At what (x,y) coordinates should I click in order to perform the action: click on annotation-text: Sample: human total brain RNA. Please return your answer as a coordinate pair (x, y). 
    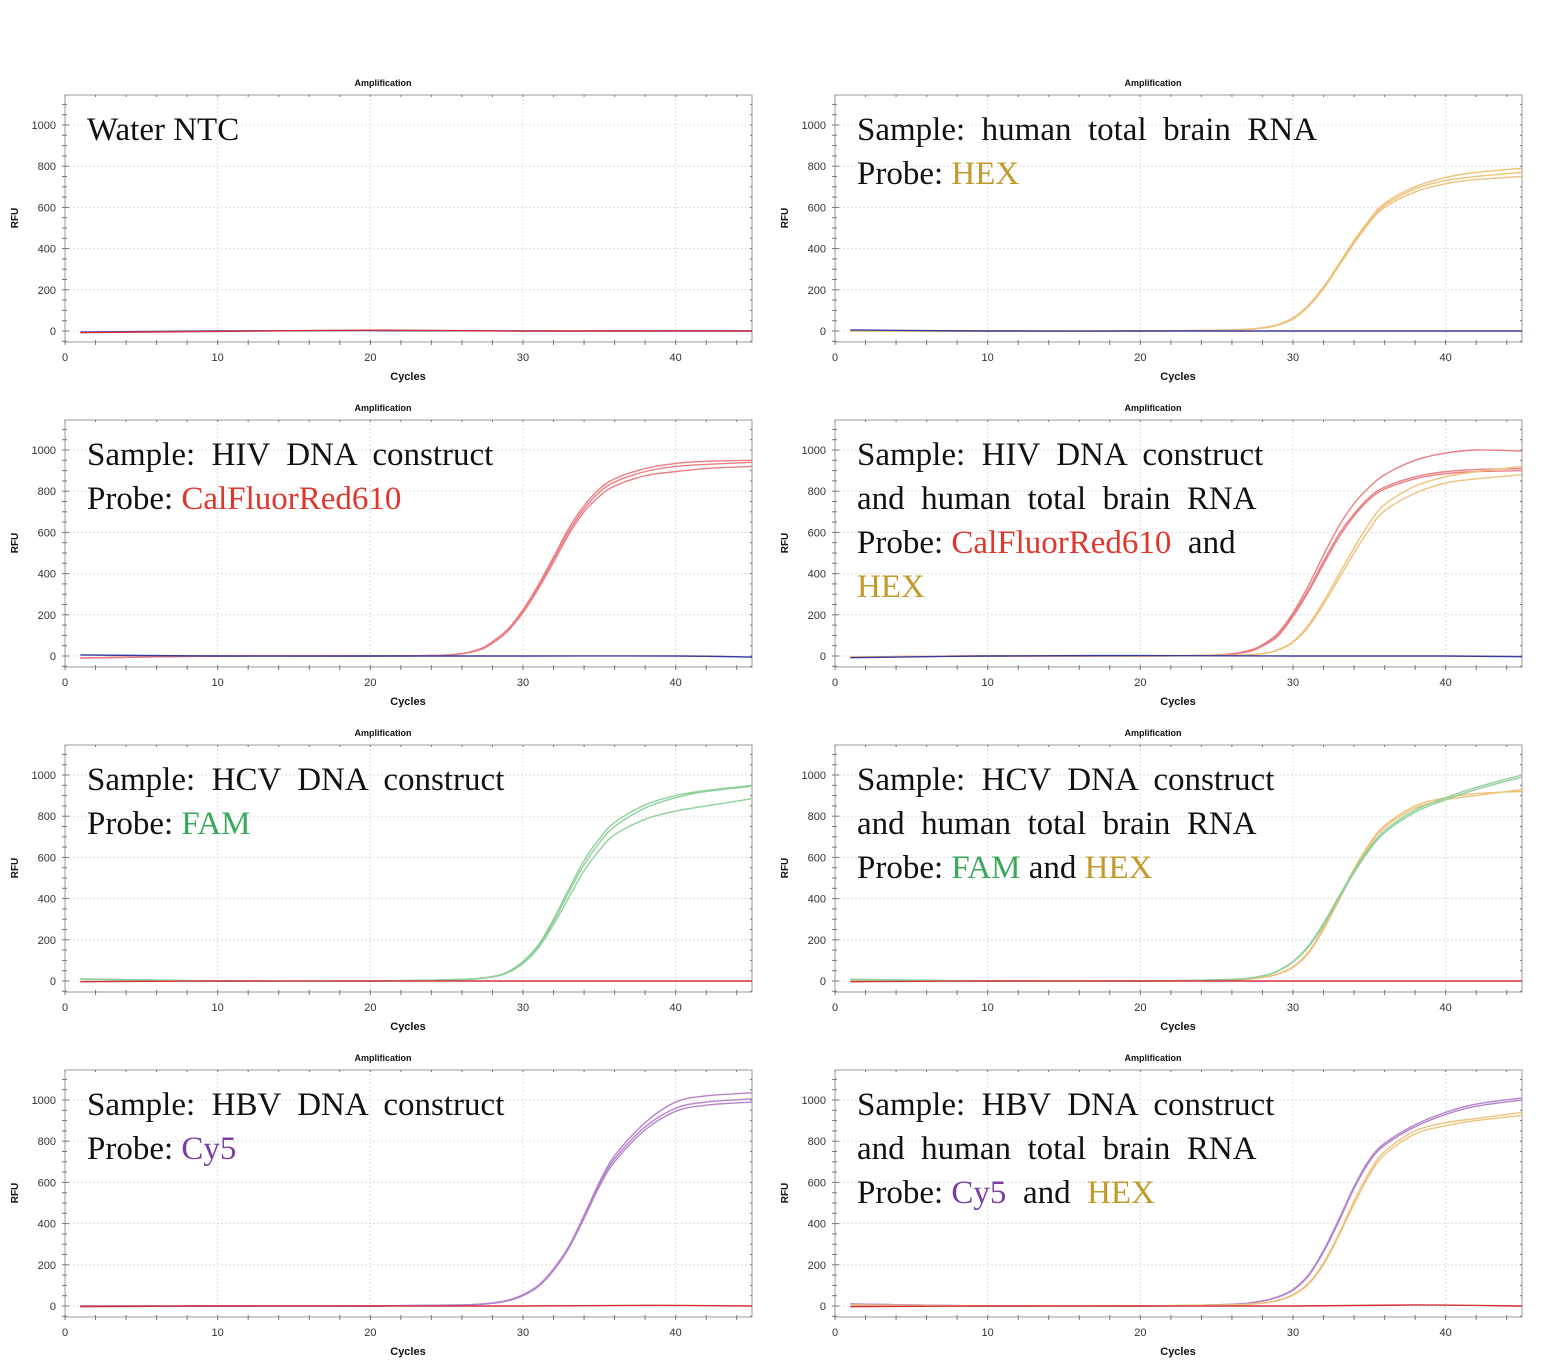
    Looking at the image, I should click on (1087, 130).